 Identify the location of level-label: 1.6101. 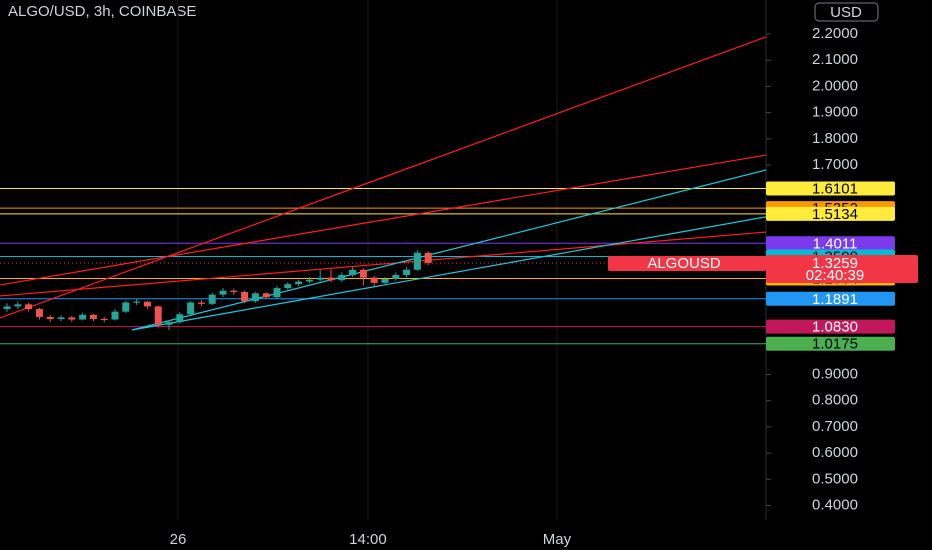
(835, 189).